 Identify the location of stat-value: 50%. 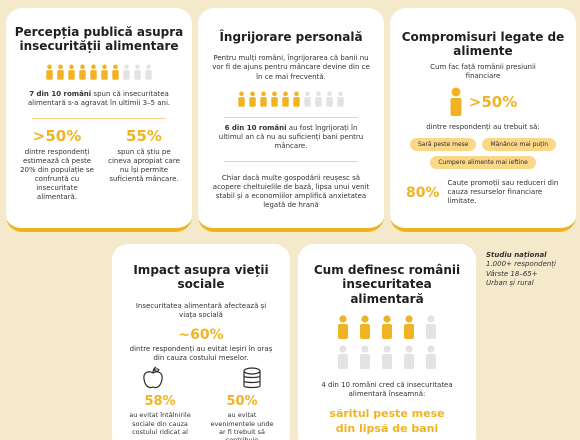
(242, 402).